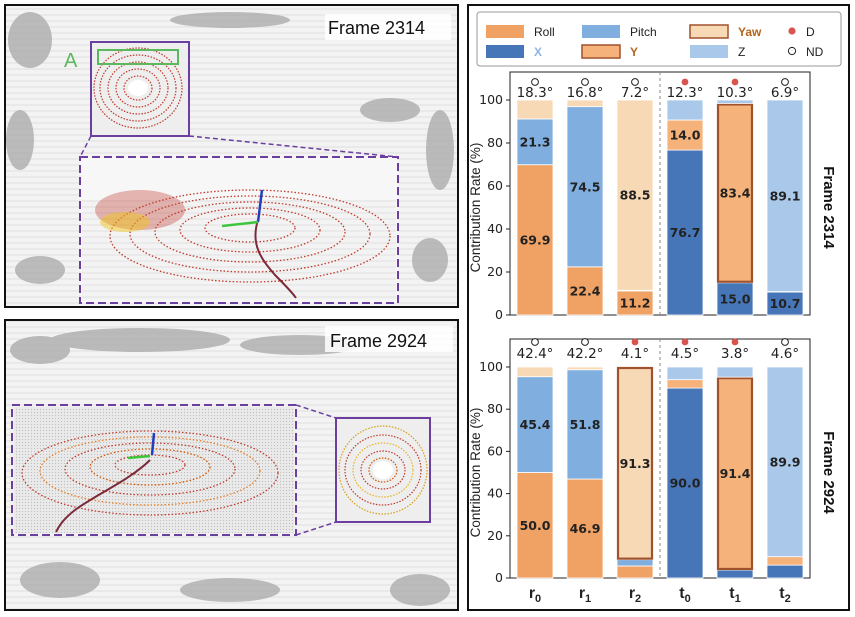 This screenshot has height=617, width=855. What do you see at coordinates (601, 51) in the screenshot?
I see `legend-swatch-y` at bounding box center [601, 51].